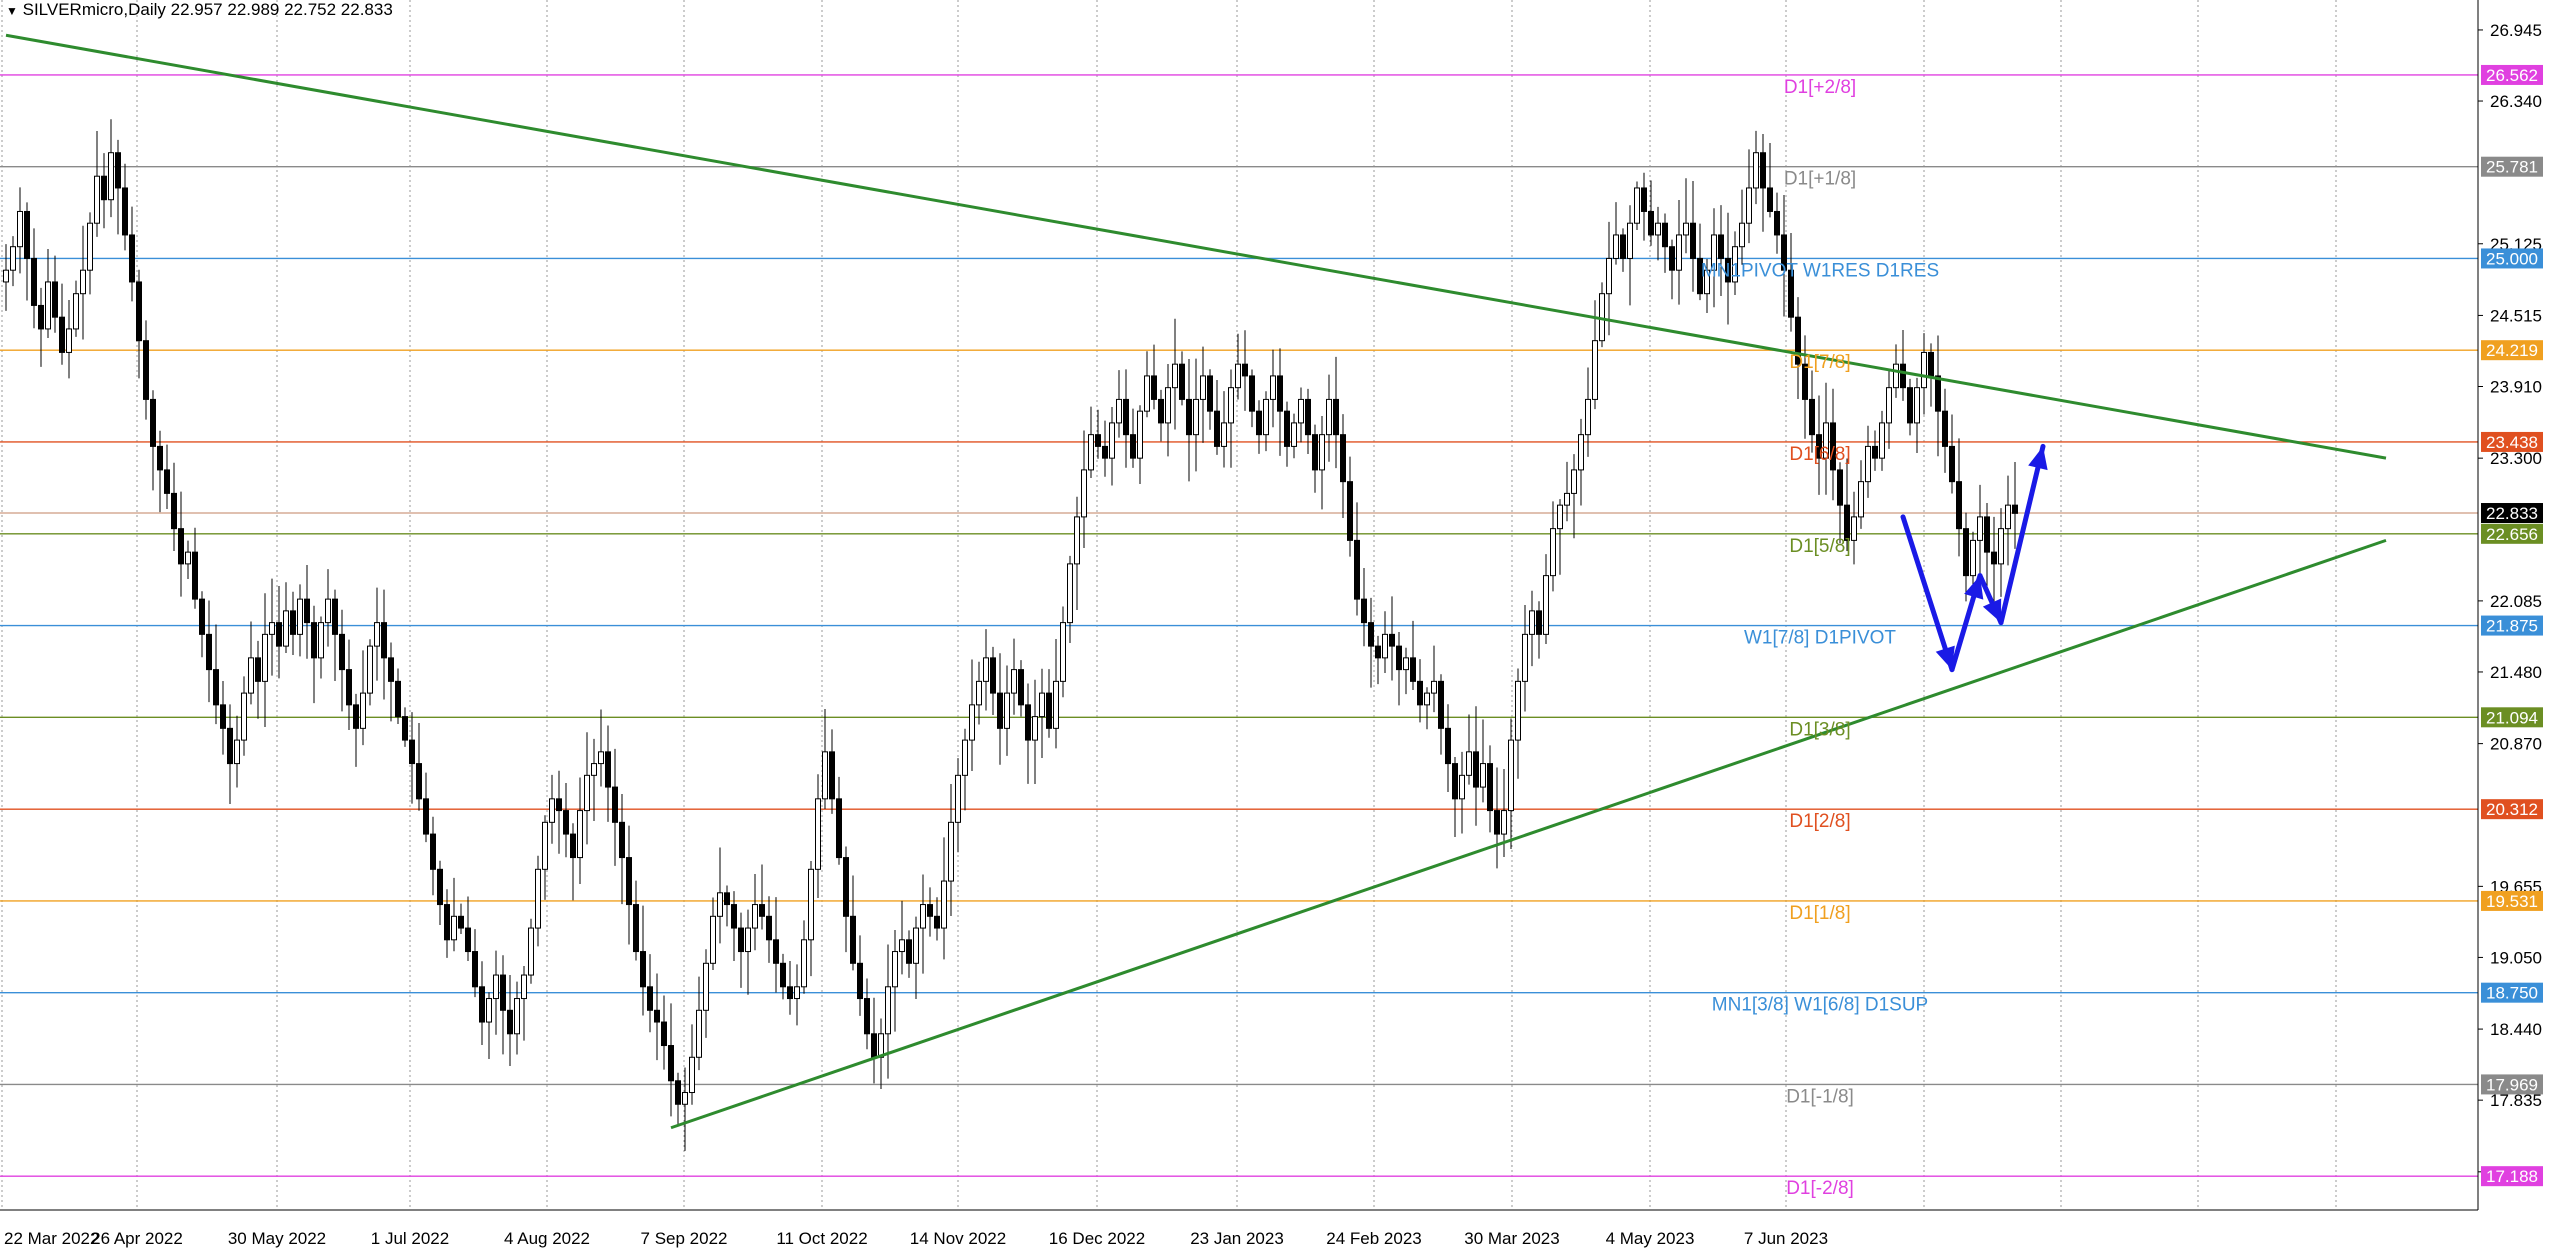 The height and width of the screenshot is (1249, 2560). Describe the element at coordinates (821, 1238) in the screenshot. I see `x-tick-label: 11 Oct 2022` at that location.